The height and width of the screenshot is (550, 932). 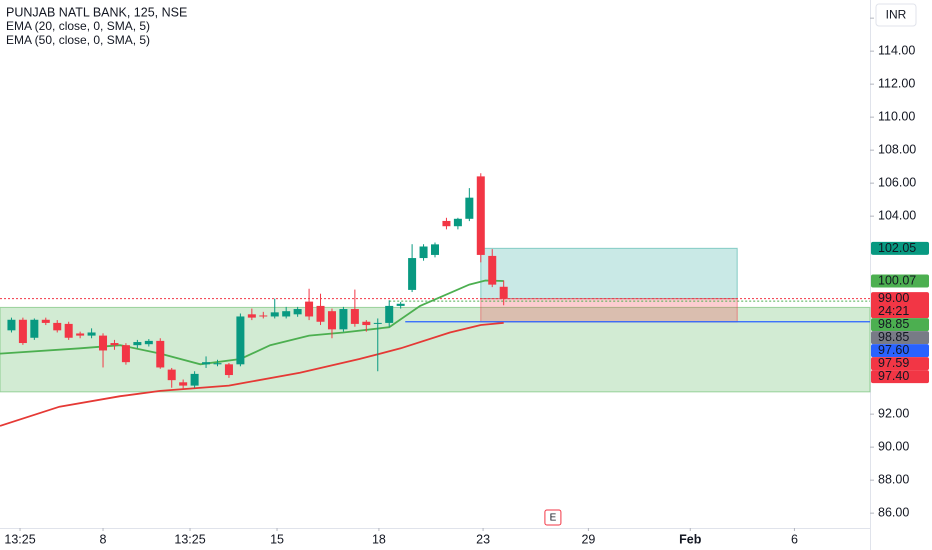 I want to click on x-tick-label: 18, so click(x=379, y=539).